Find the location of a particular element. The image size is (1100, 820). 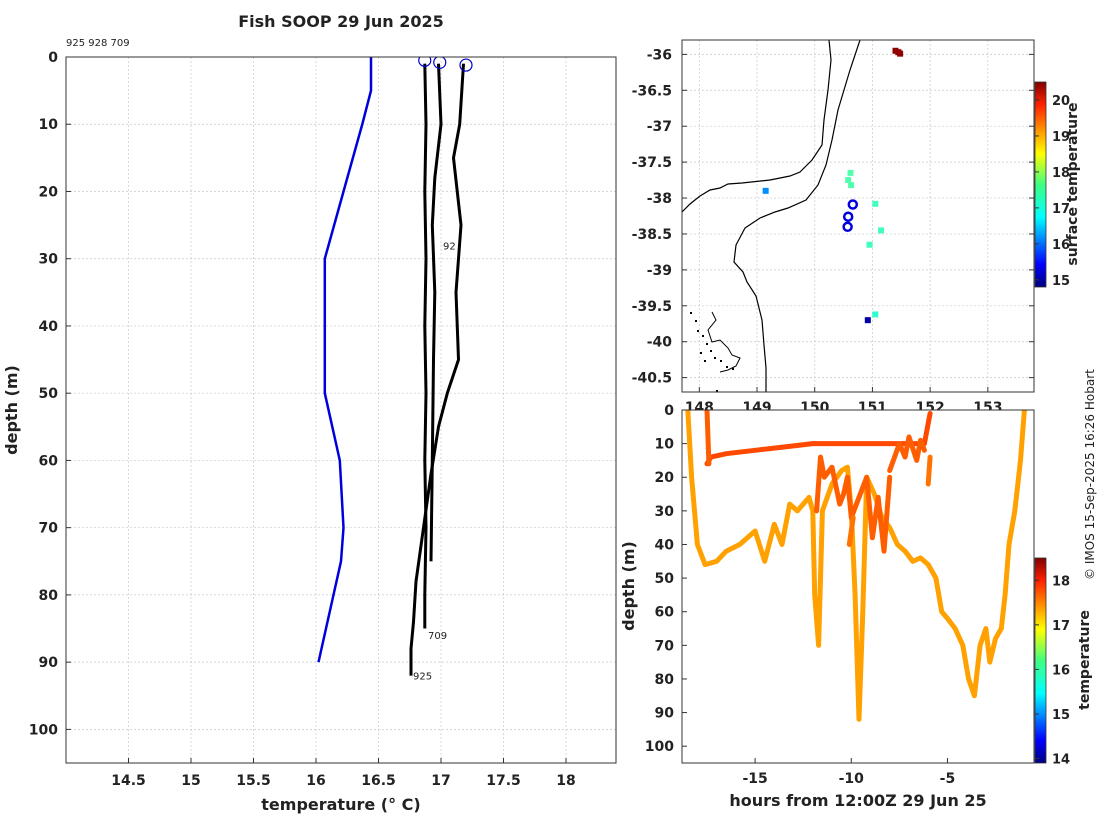

map-axes-frame is located at coordinates (858, 216).